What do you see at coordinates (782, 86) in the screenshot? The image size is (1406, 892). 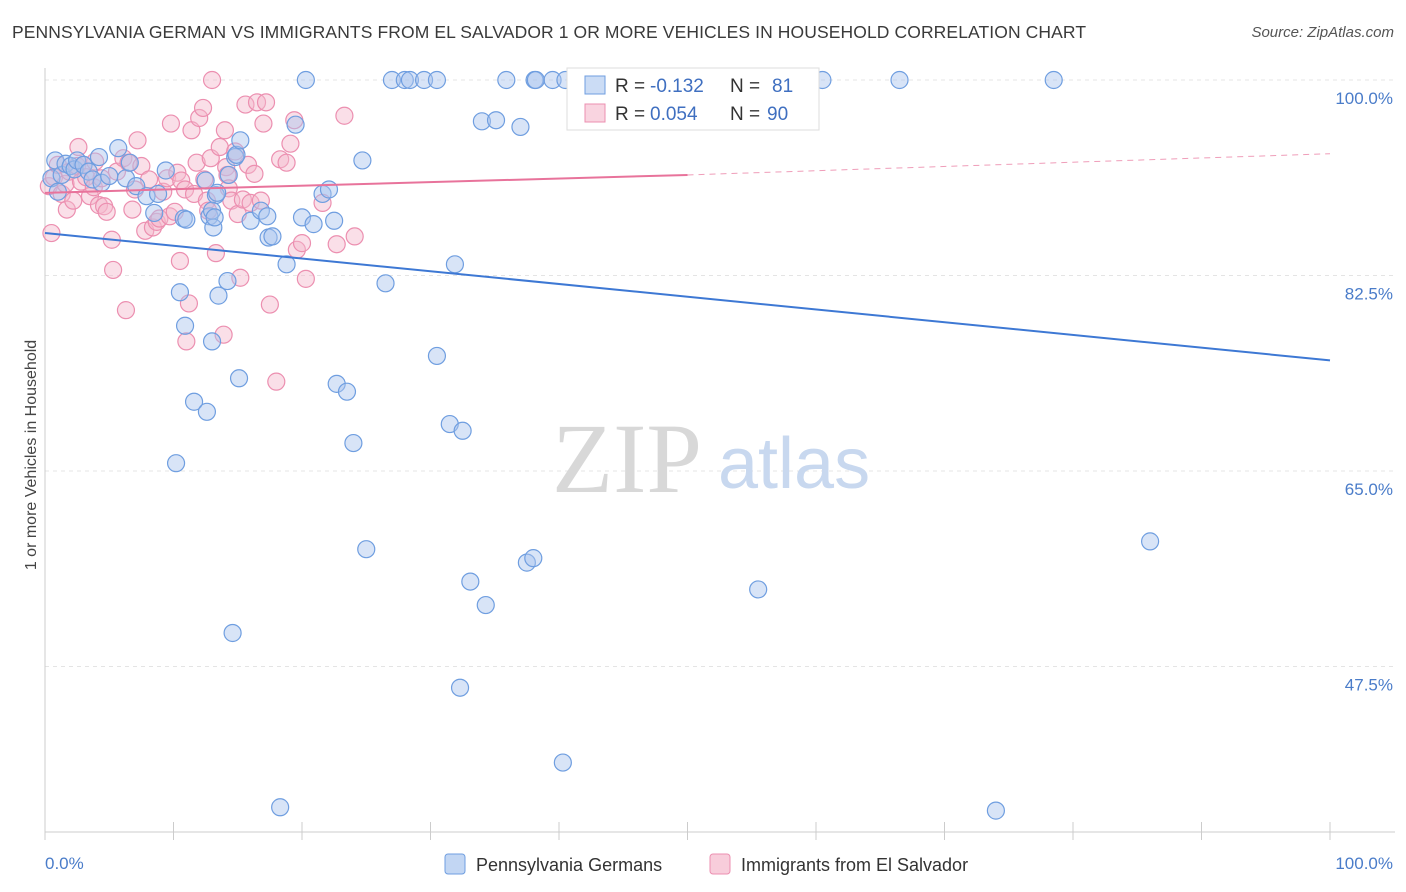 I see `legend-n-value-blue: 81` at bounding box center [782, 86].